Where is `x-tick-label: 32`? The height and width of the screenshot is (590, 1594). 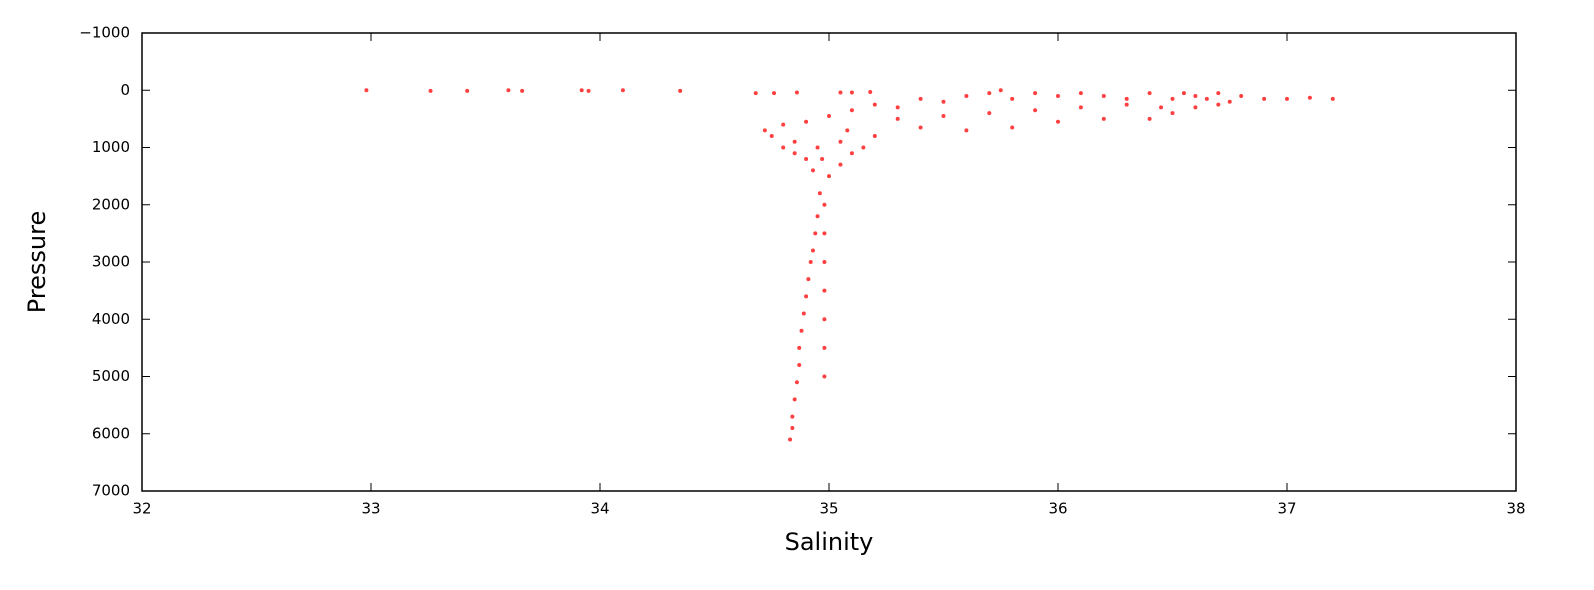 x-tick-label: 32 is located at coordinates (141, 509).